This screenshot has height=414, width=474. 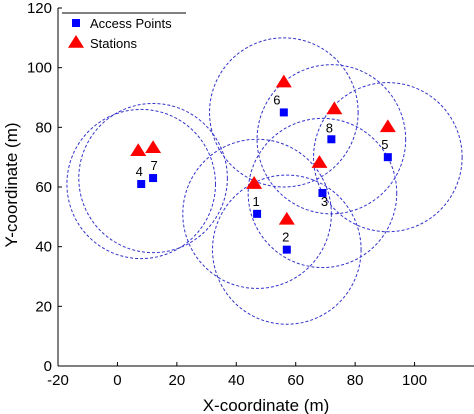 I want to click on y-tick-label: 60, so click(x=43, y=187).